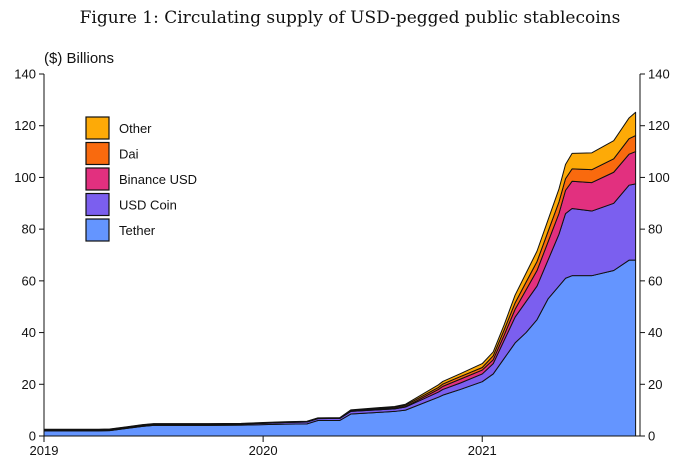 This screenshot has width=700, height=466. What do you see at coordinates (29, 384) in the screenshot?
I see `y-tick-label-left: 20` at bounding box center [29, 384].